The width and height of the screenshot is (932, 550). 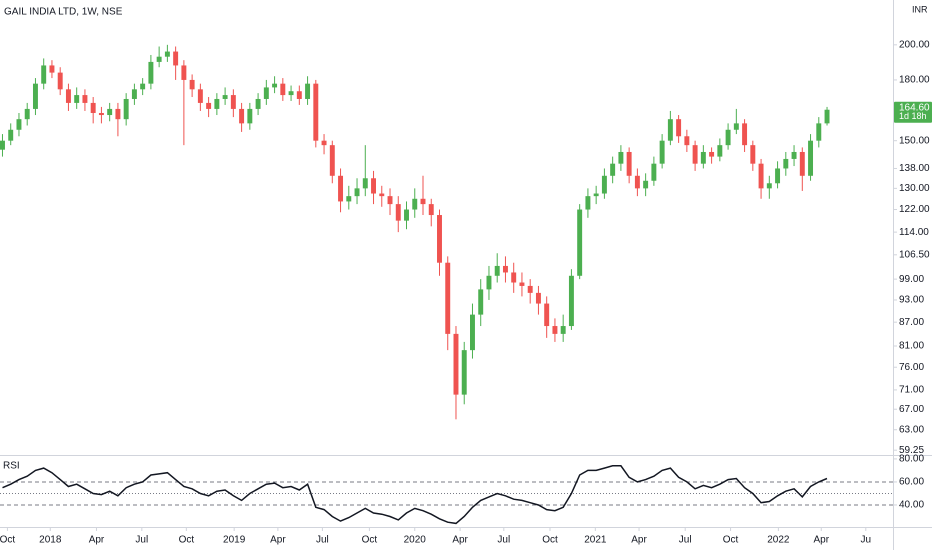 I want to click on y-tick-label: 180.00, so click(x=914, y=80).